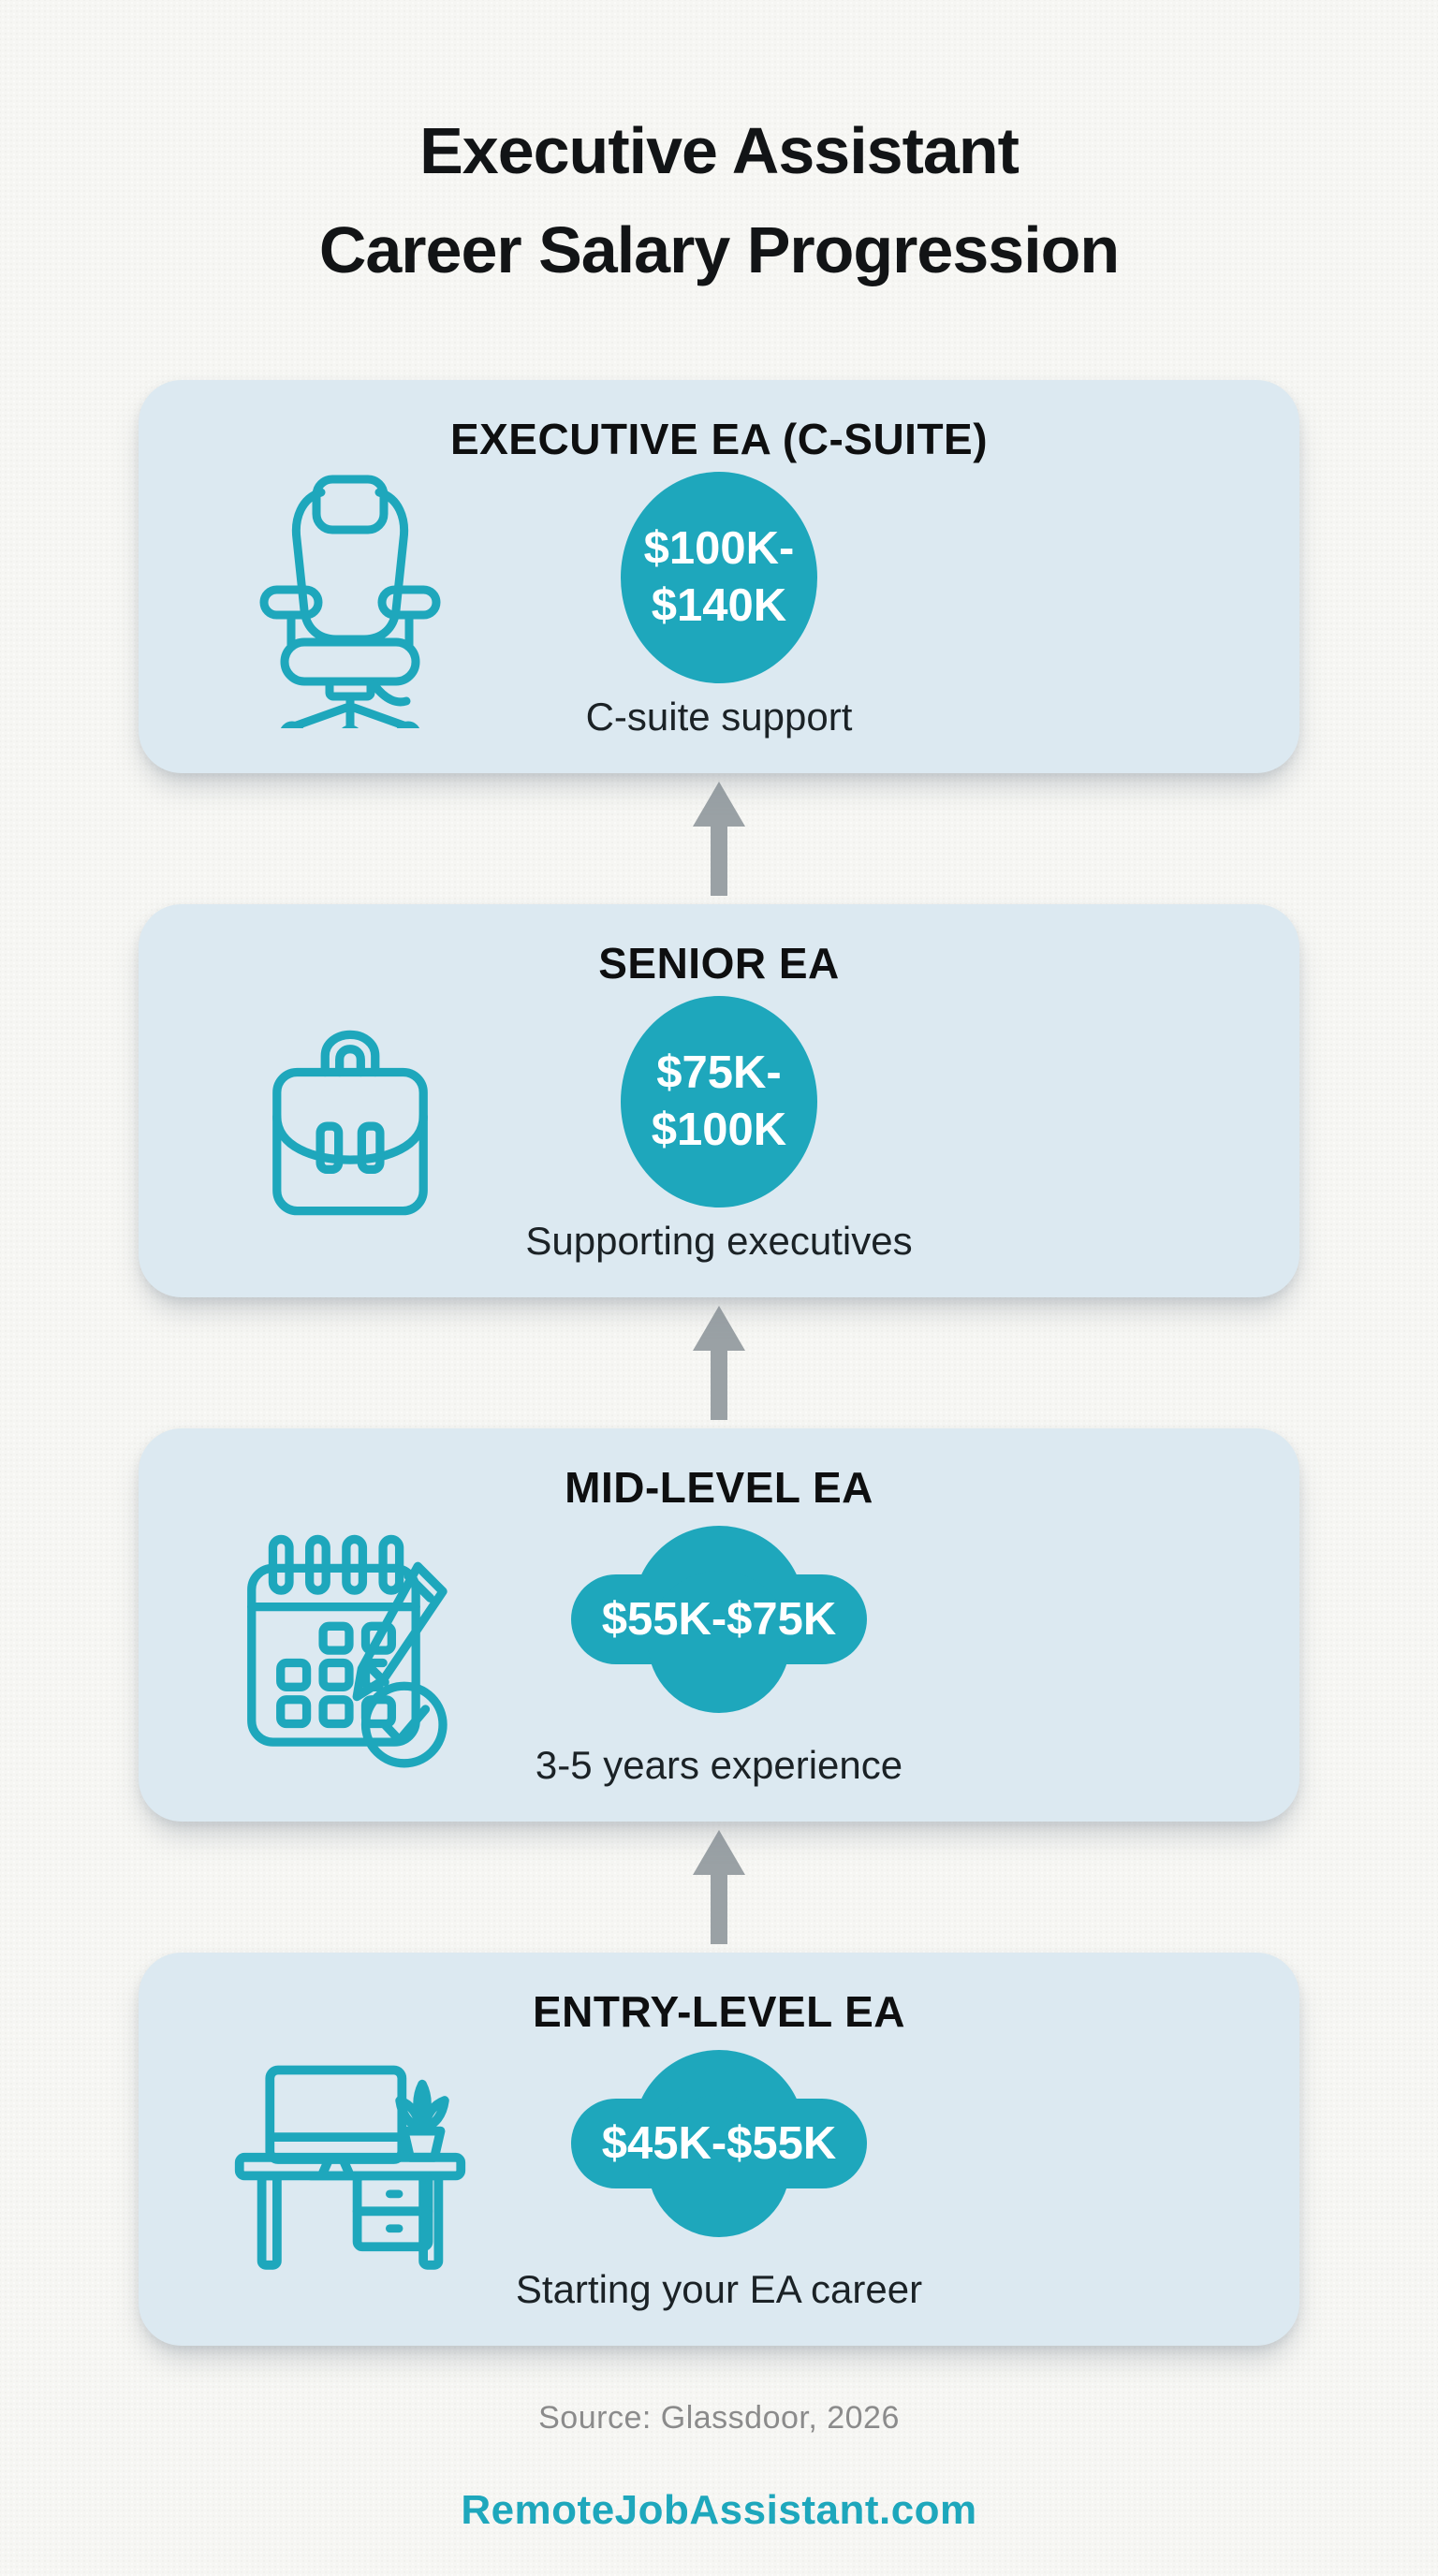 Image resolution: width=1438 pixels, height=2576 pixels. Describe the element at coordinates (719, 964) in the screenshot. I see `level-title: SENIOR EA` at that location.